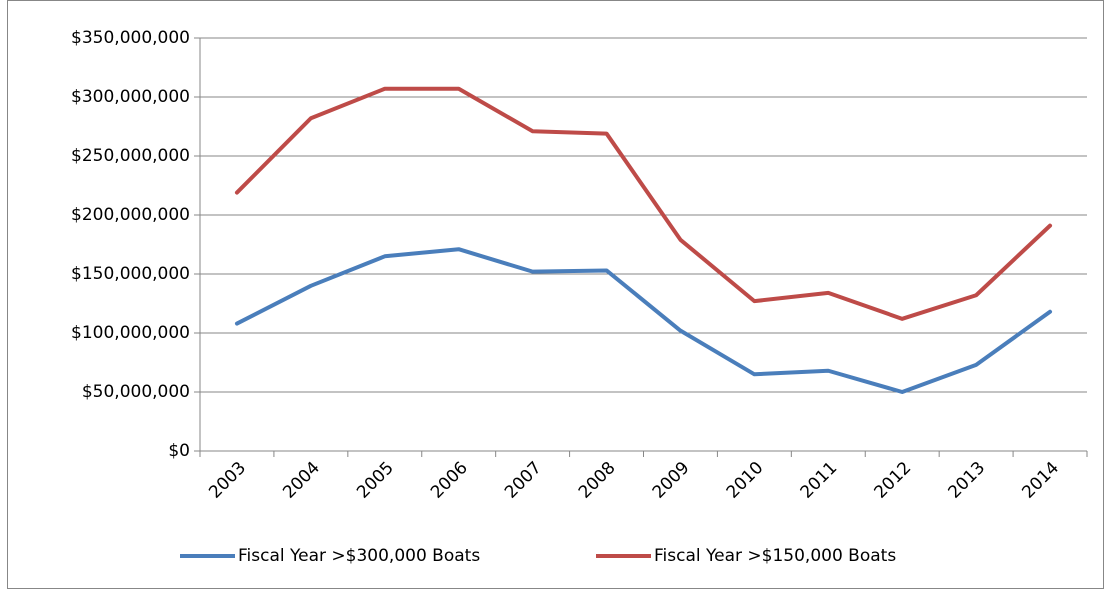  What do you see at coordinates (136, 392) in the screenshot?
I see `y-tick-label: $50,000,000` at bounding box center [136, 392].